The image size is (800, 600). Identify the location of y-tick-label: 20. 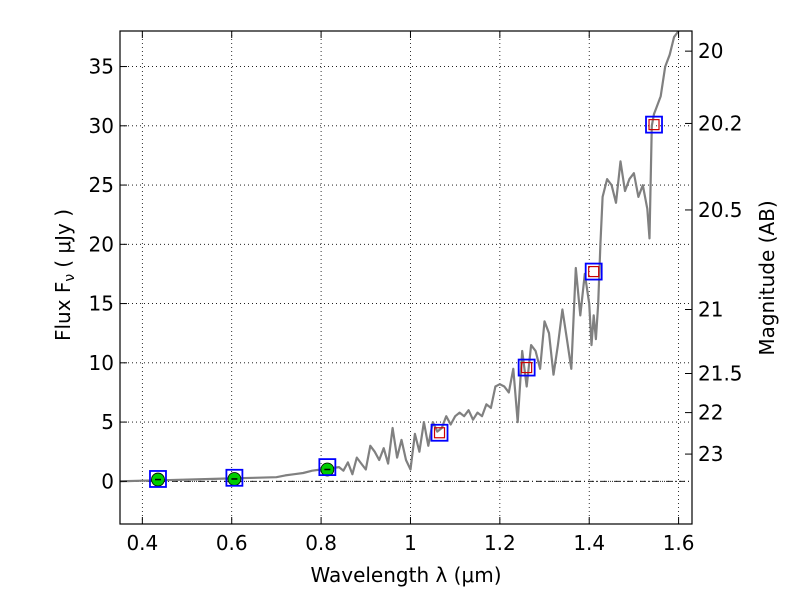
(101, 244).